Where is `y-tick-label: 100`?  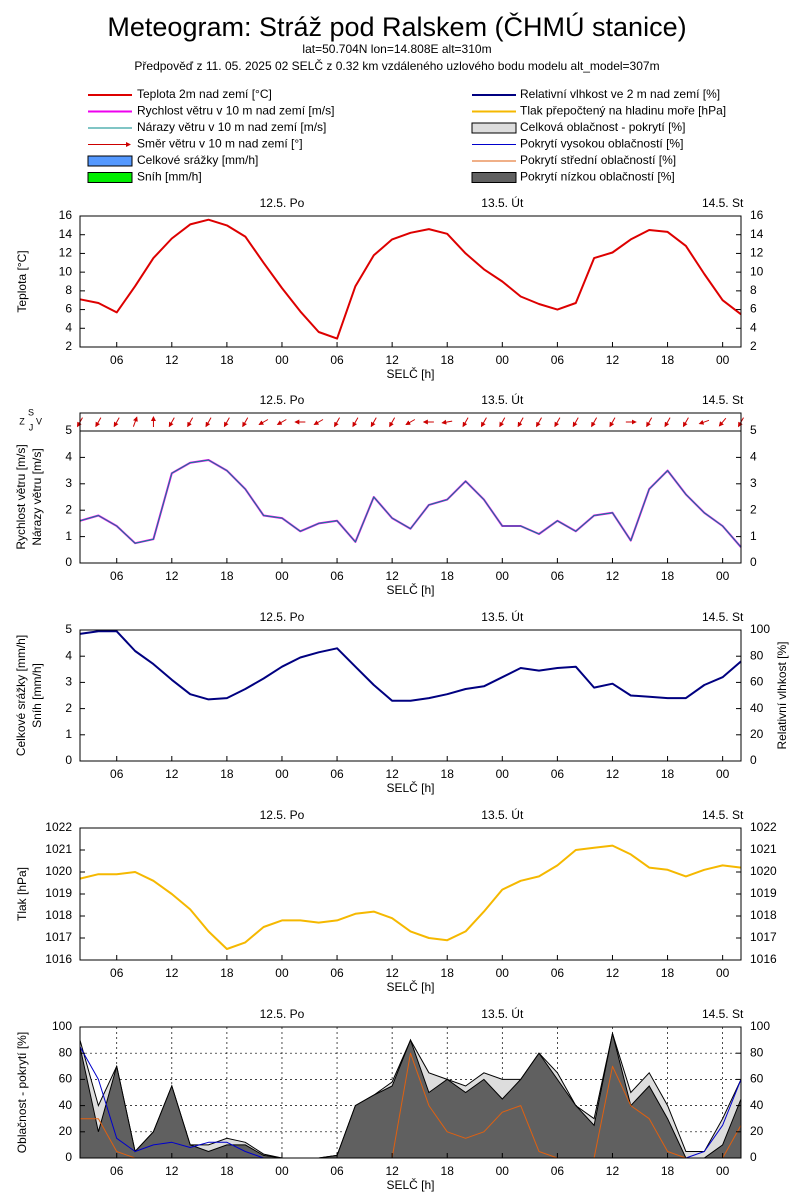
y-tick-label: 100 is located at coordinates (62, 1026).